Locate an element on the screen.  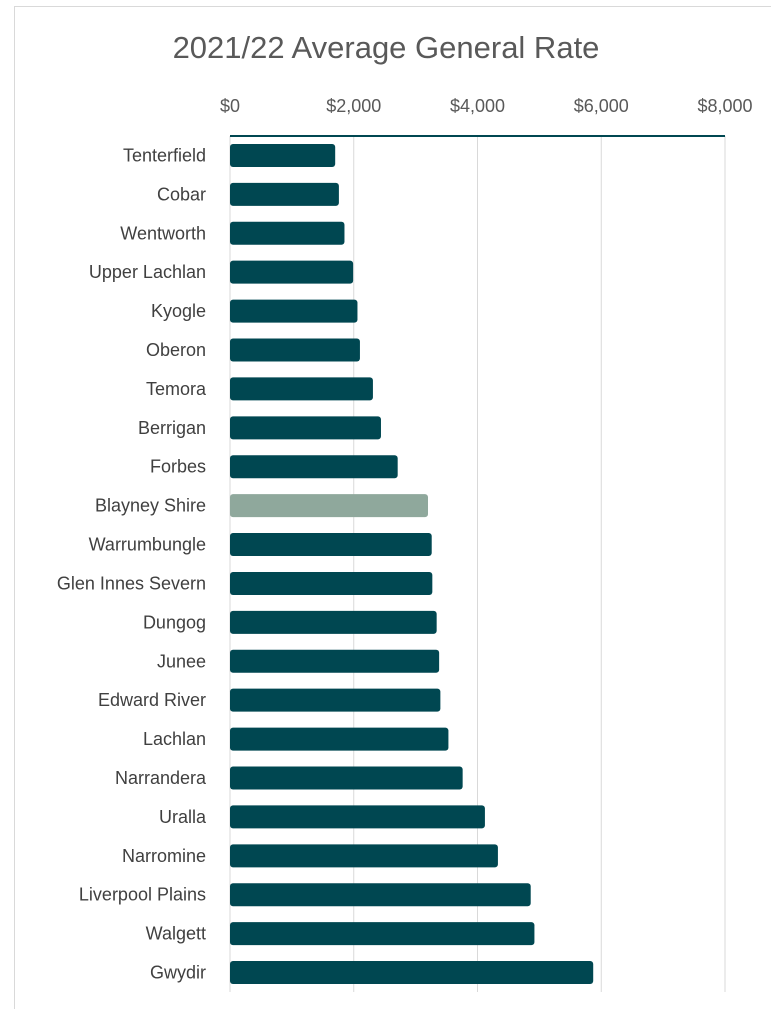
bar-dungog is located at coordinates (333, 622).